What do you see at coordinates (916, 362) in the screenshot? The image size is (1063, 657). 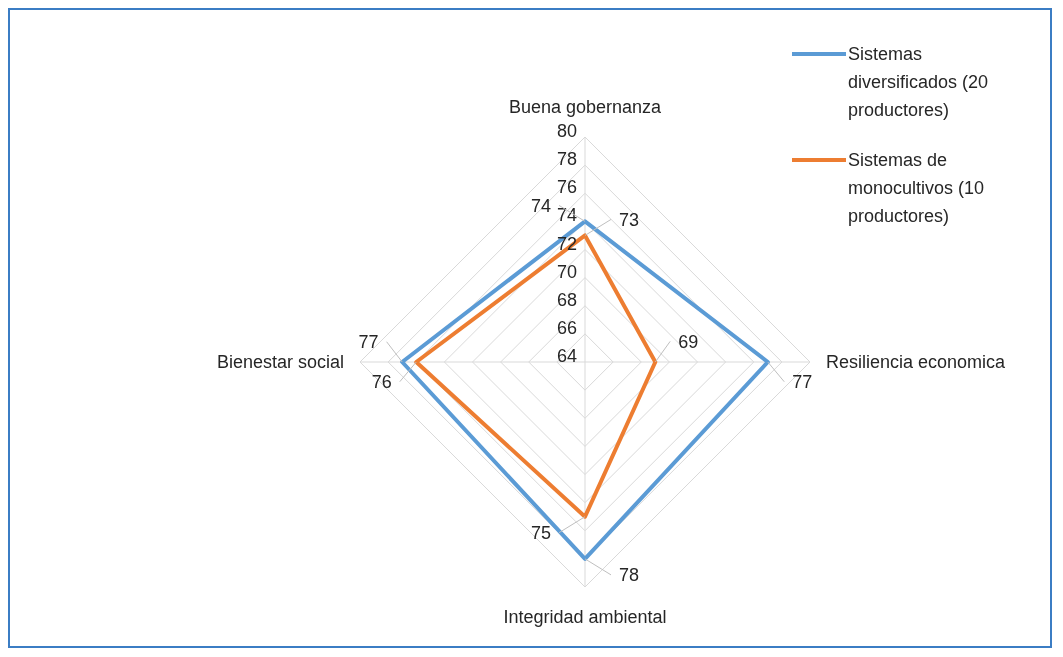 I see `spoke-label: Resiliencia economica` at bounding box center [916, 362].